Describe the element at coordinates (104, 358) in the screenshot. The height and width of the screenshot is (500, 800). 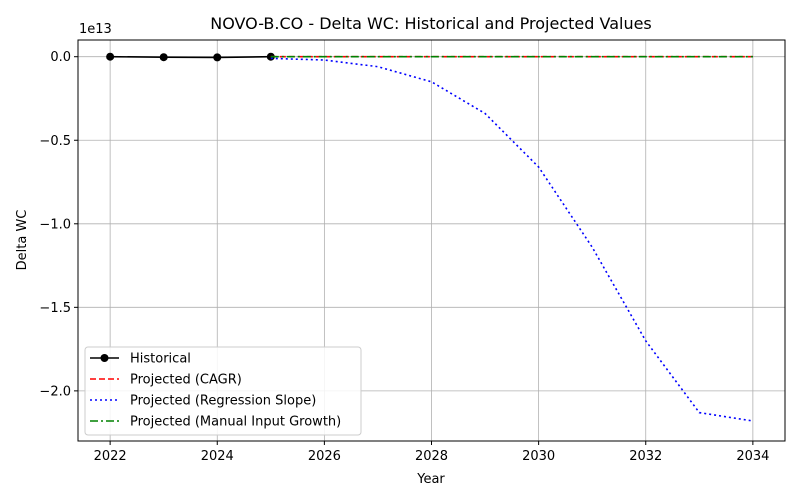
I see `legend-marker` at that location.